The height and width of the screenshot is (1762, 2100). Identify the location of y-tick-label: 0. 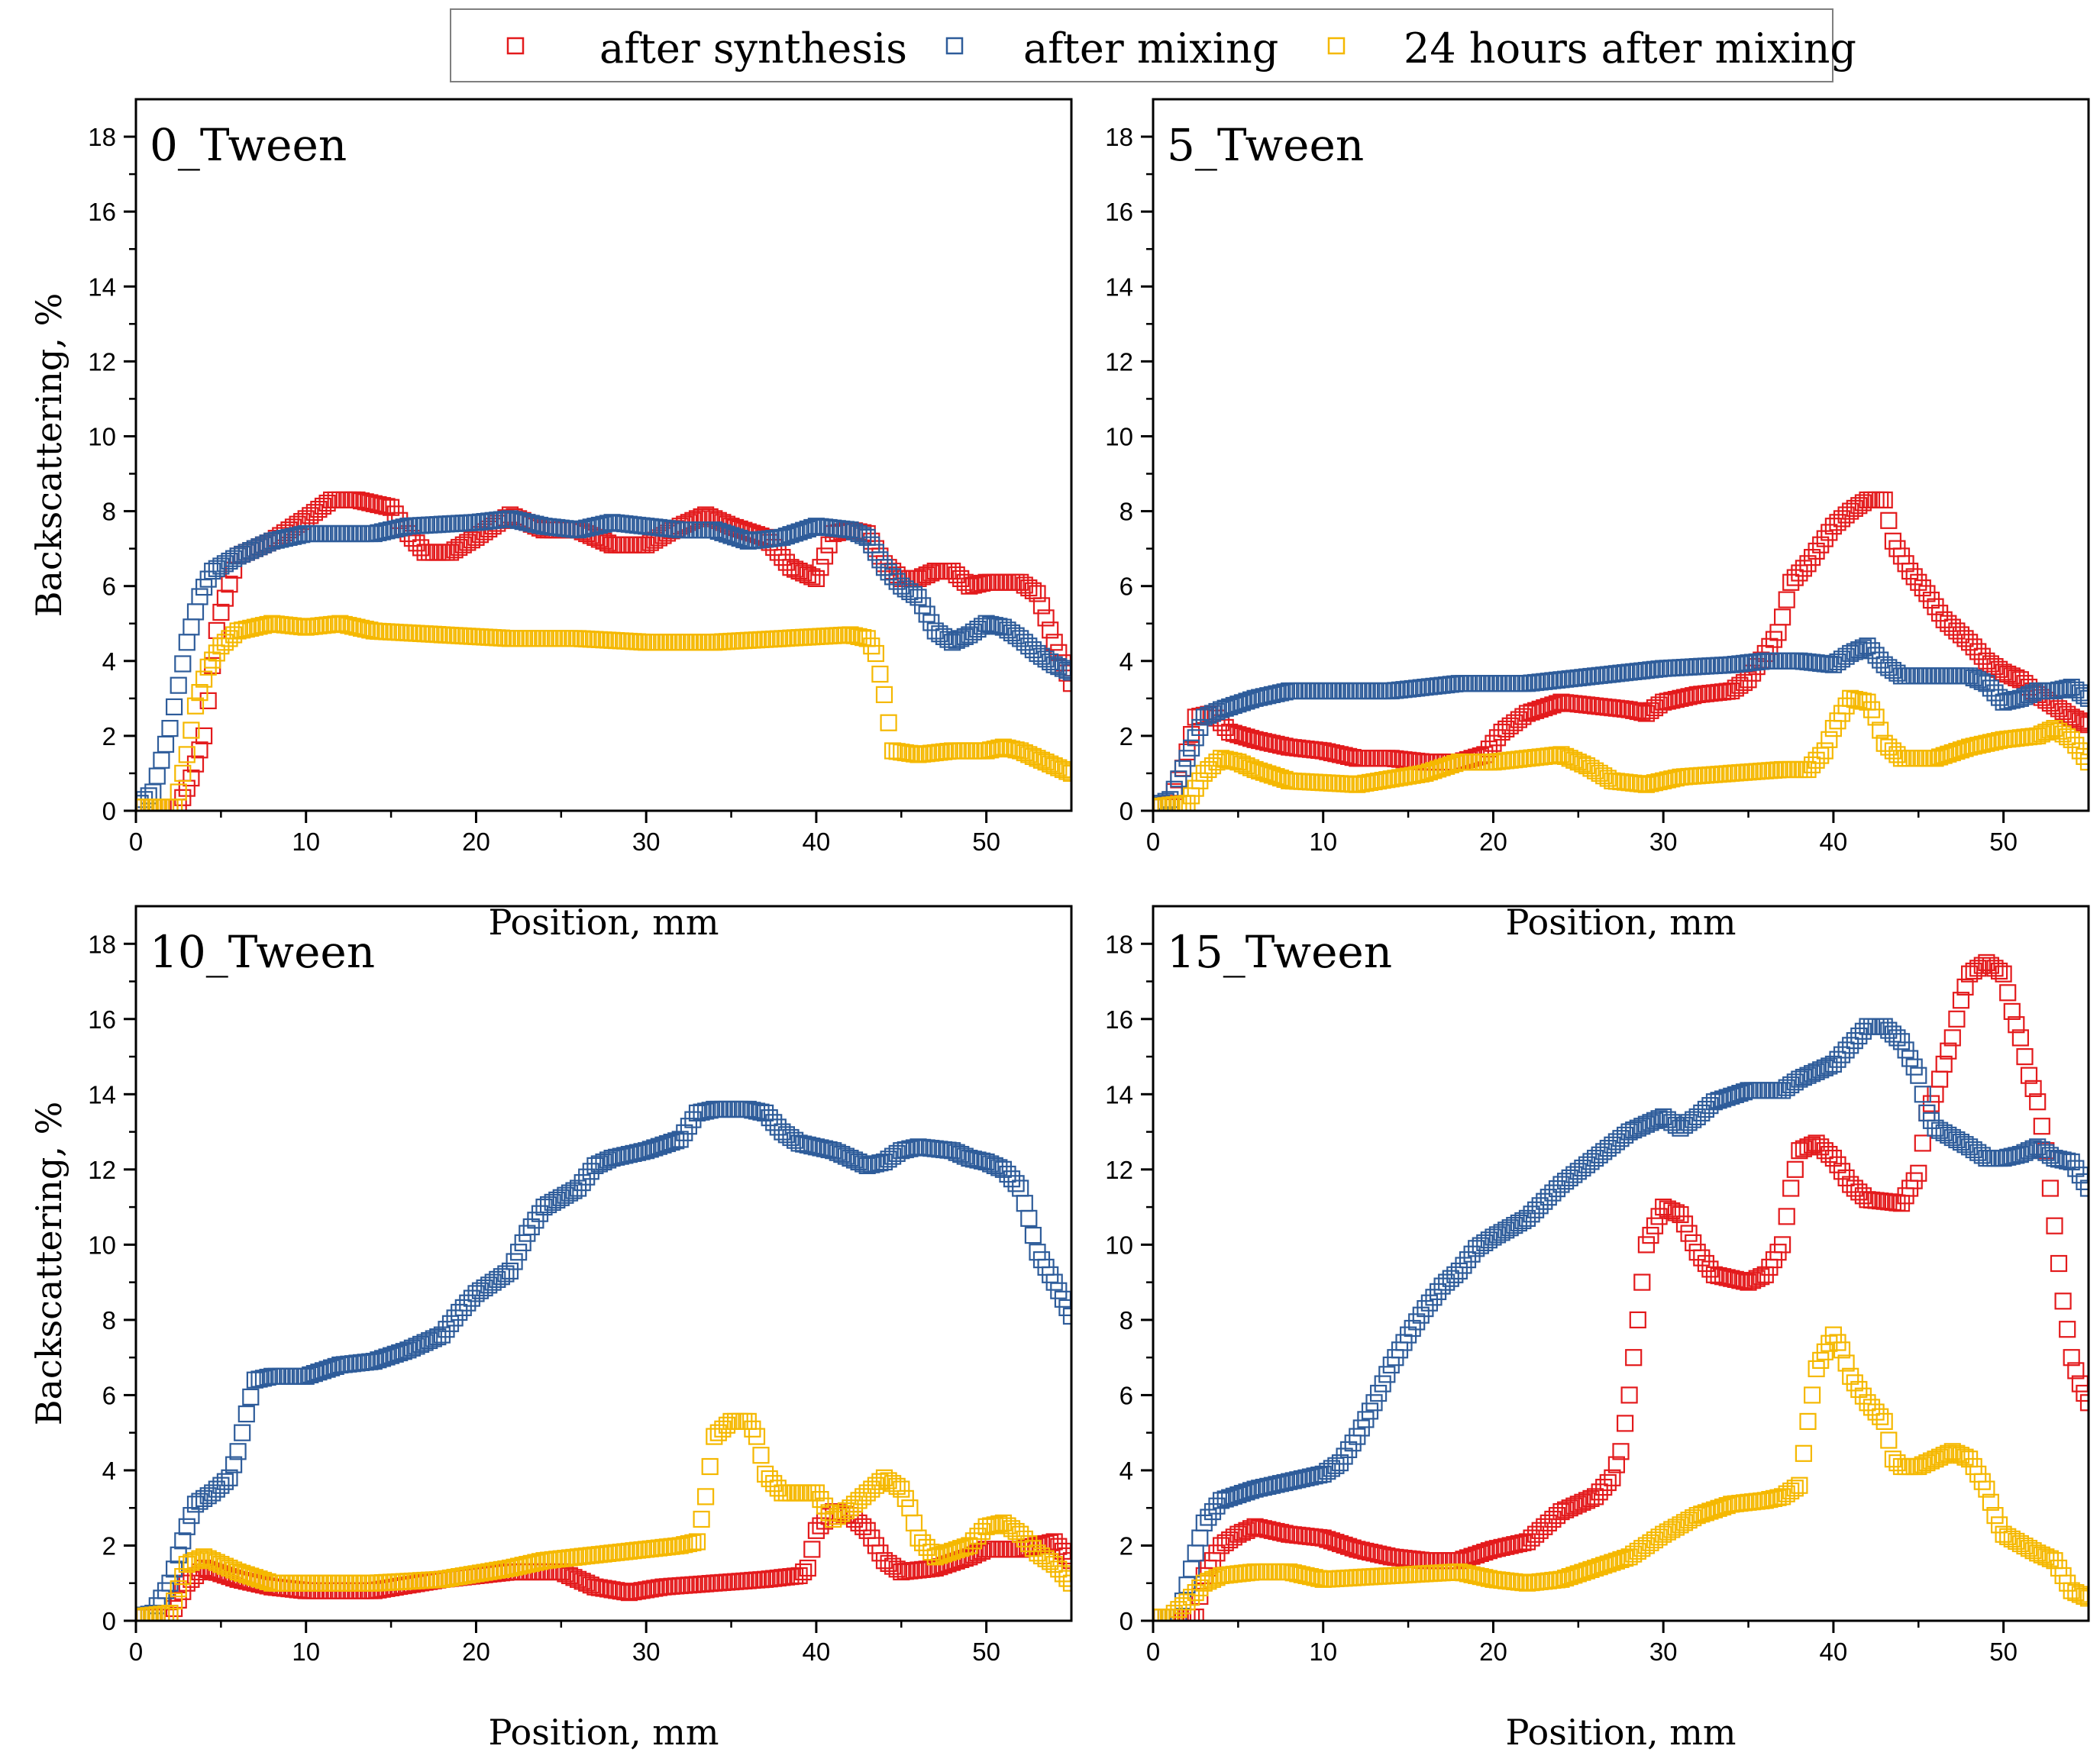
(109, 811).